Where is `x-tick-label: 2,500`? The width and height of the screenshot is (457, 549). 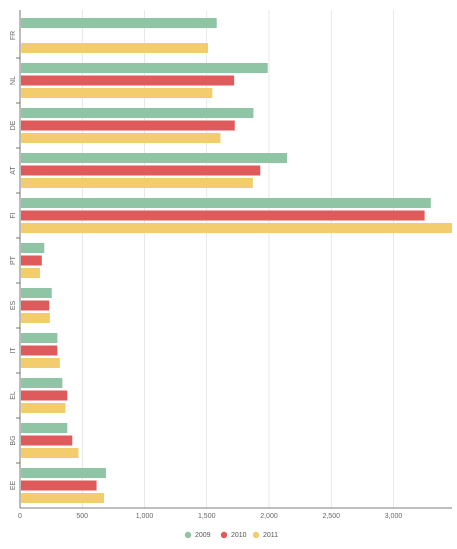 x-tick-label: 2,500 is located at coordinates (331, 516).